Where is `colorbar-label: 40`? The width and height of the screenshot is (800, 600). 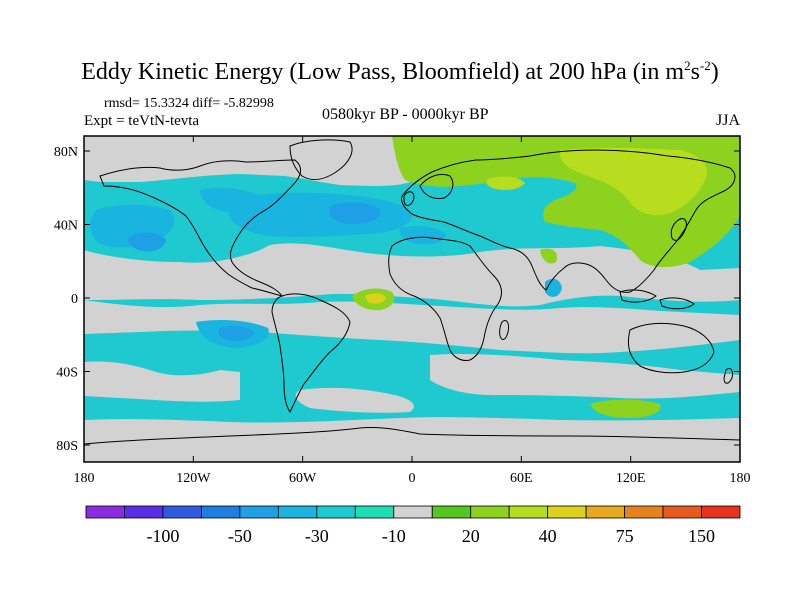
colorbar-label: 40 is located at coordinates (548, 536).